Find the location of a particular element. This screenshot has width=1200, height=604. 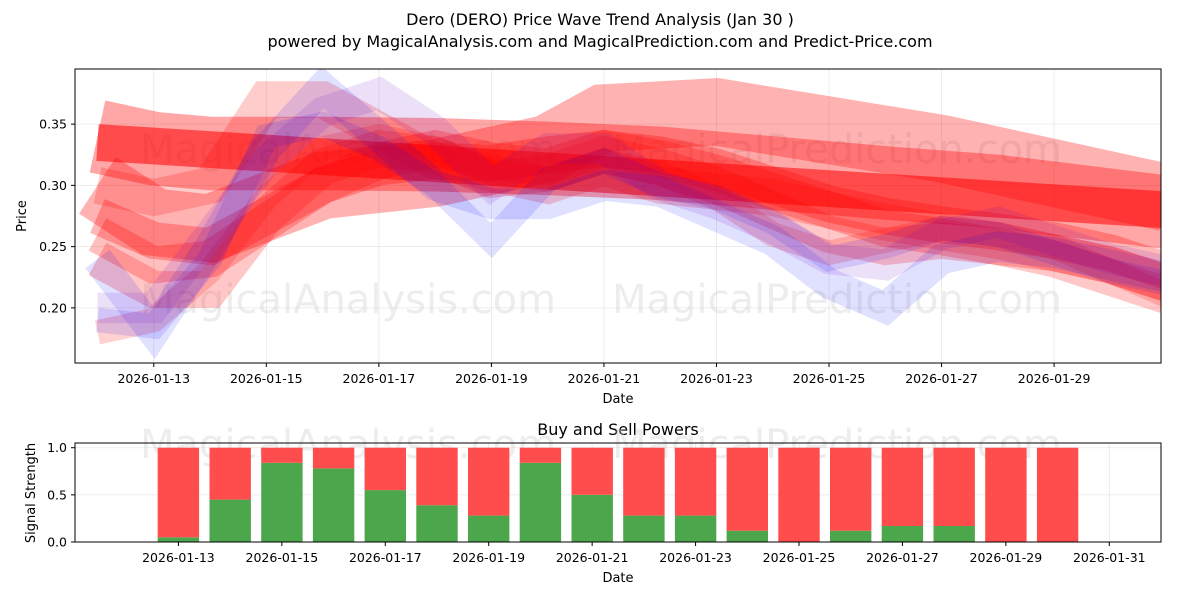

price-y-tick-label: 0.35 is located at coordinates (53, 124).